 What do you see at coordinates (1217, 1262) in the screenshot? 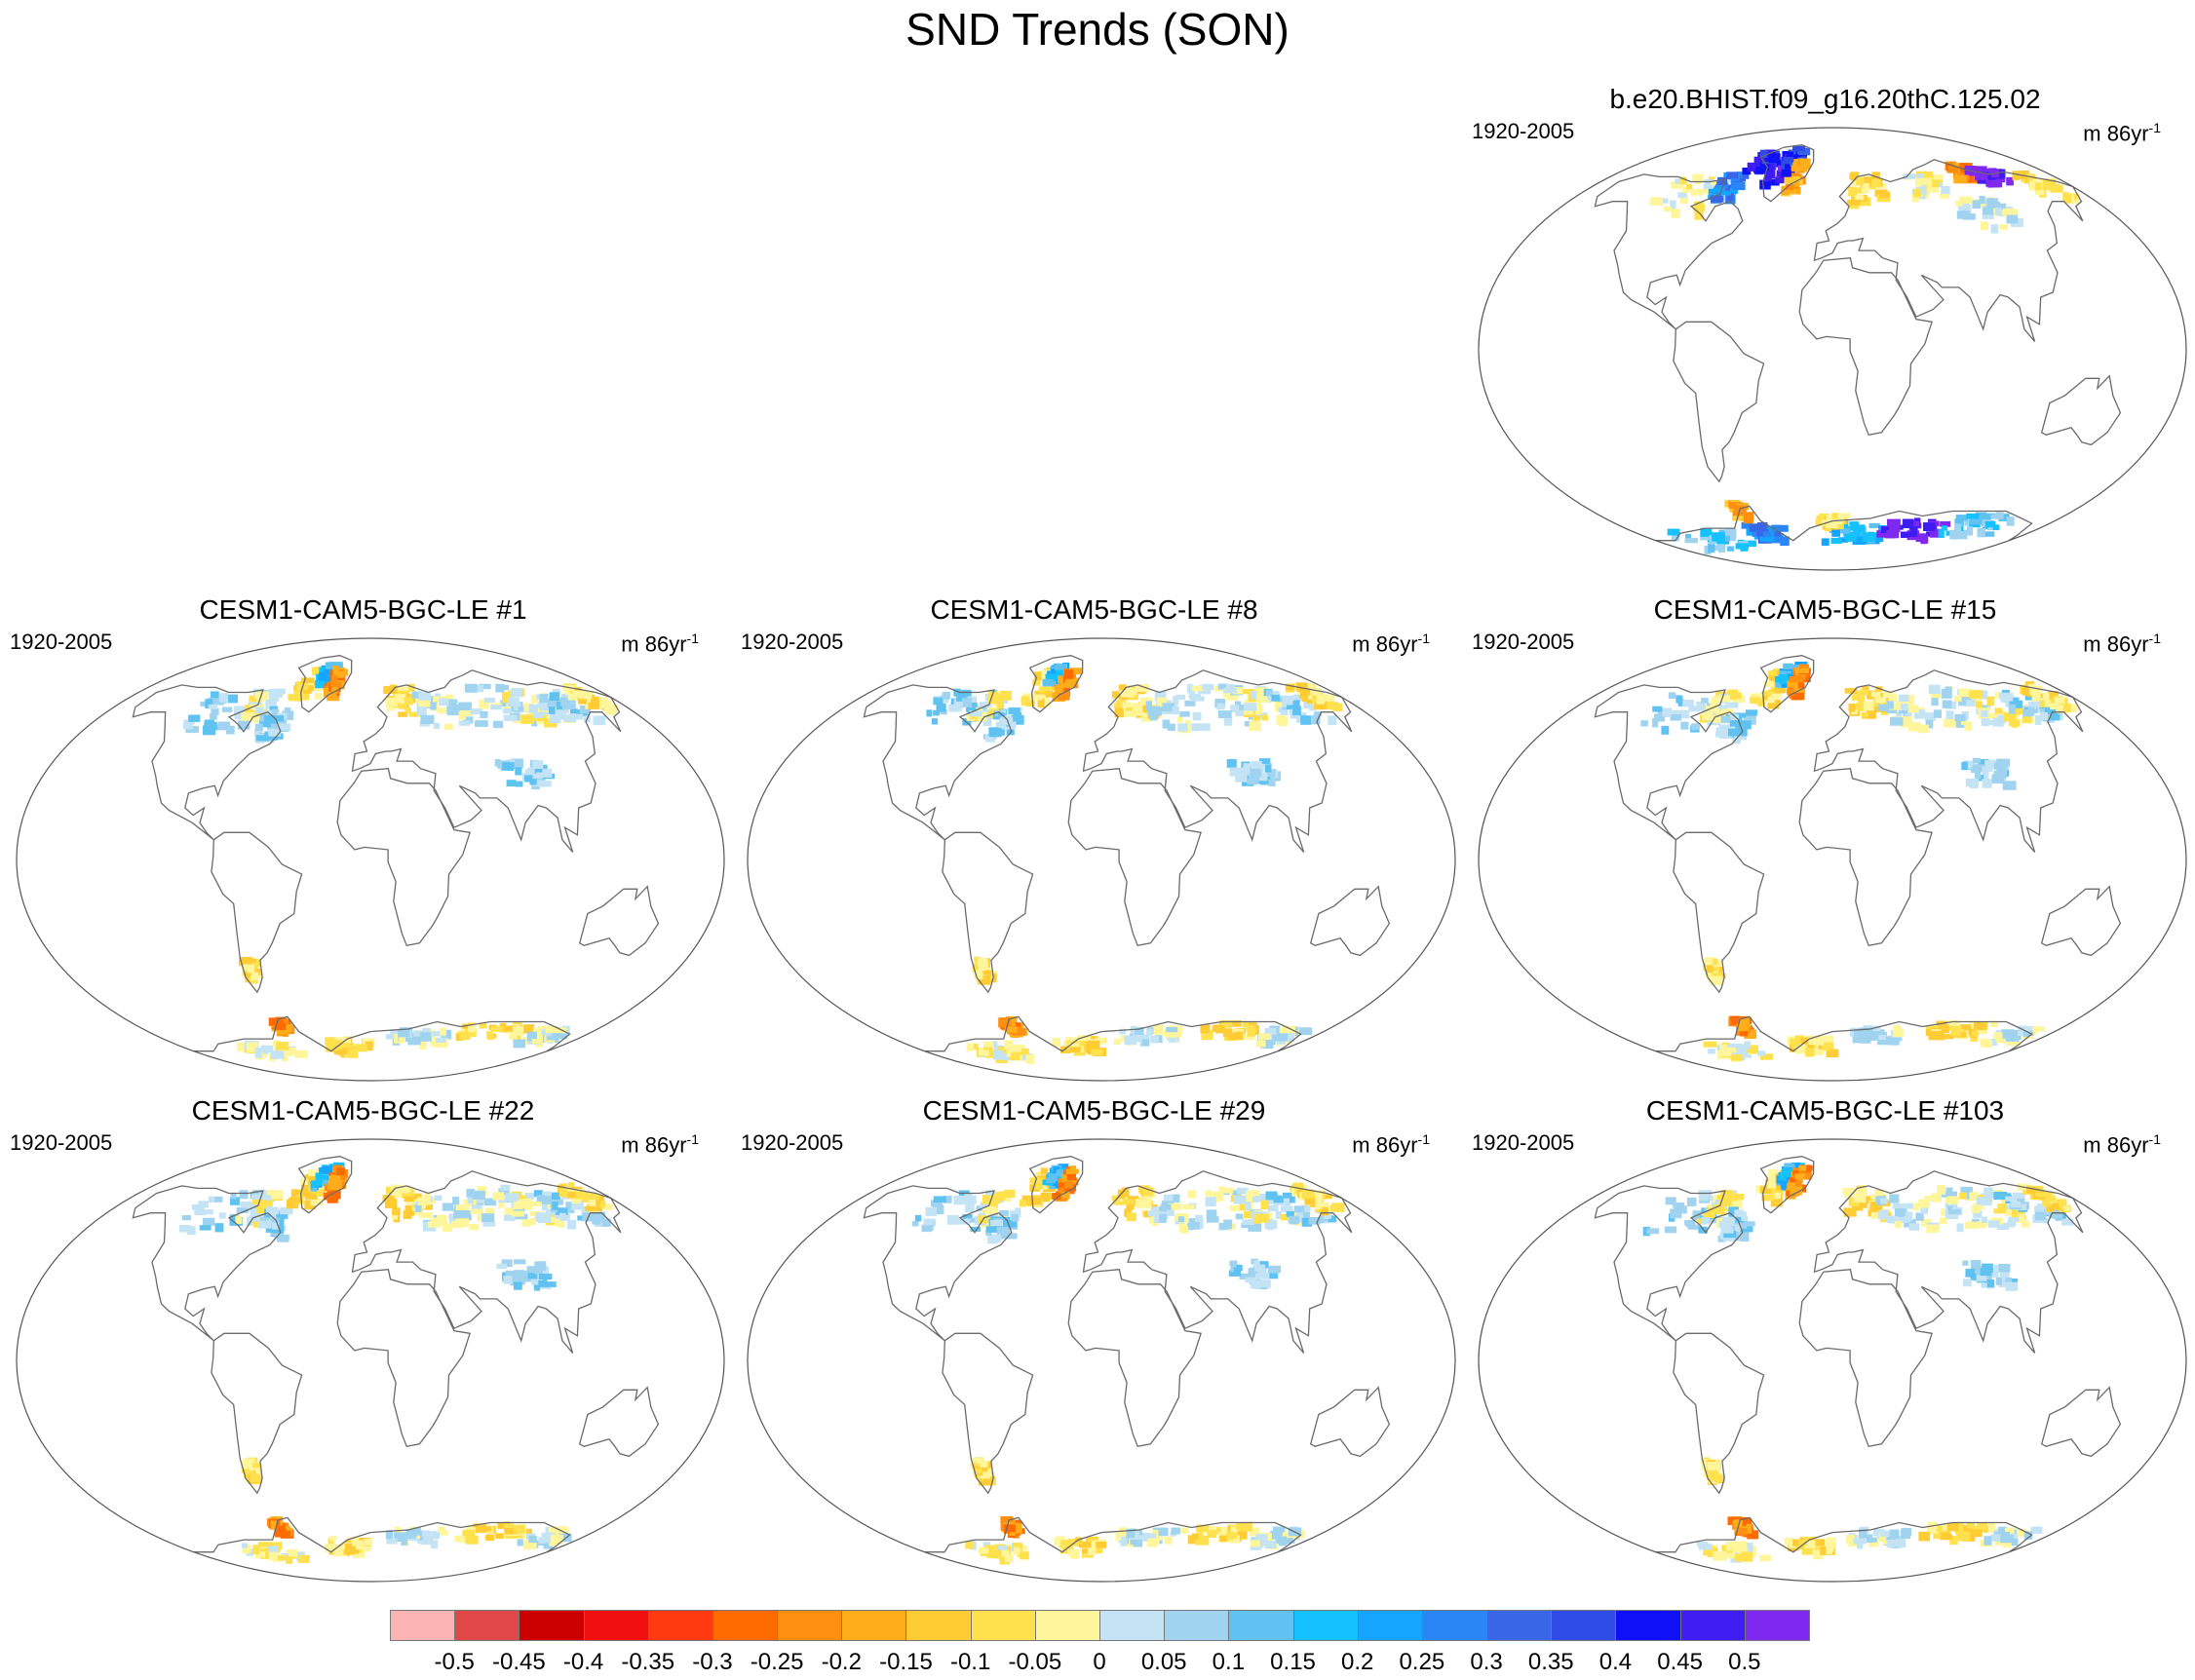
I see `coastline-eurasia` at bounding box center [1217, 1262].